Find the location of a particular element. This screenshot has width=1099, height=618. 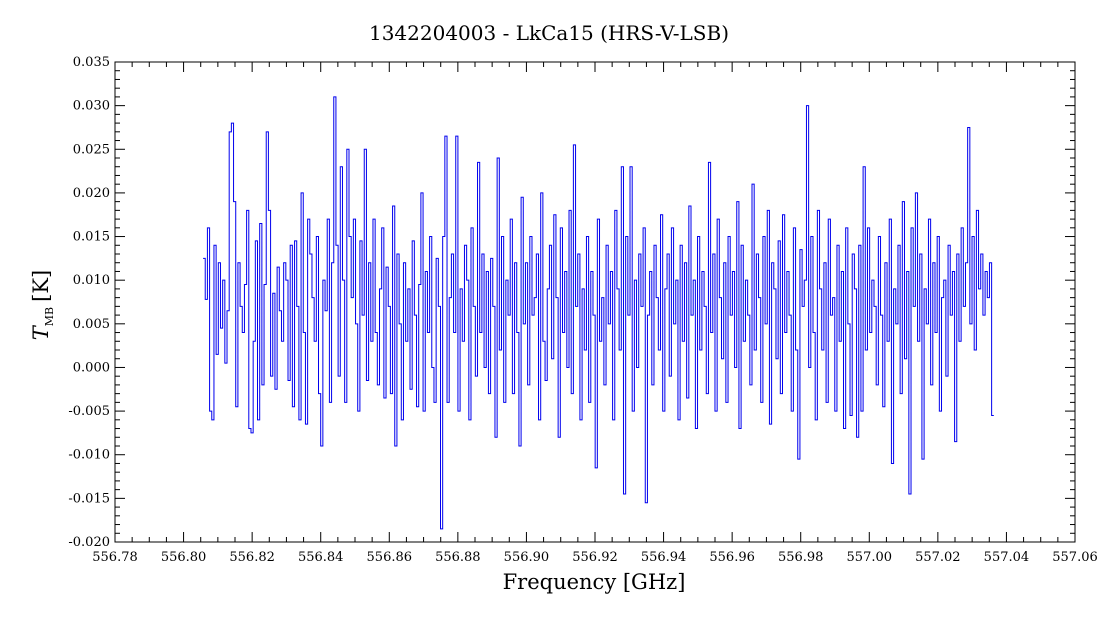

y-tick-label: 0.035 is located at coordinates (91, 62).